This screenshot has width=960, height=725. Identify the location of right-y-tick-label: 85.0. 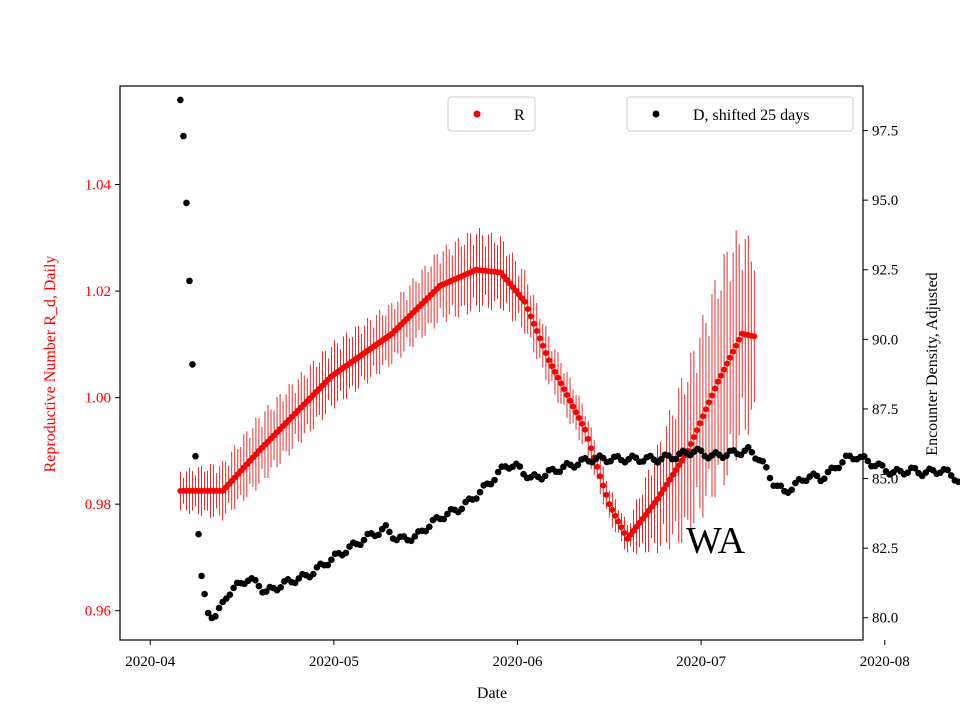
(885, 480).